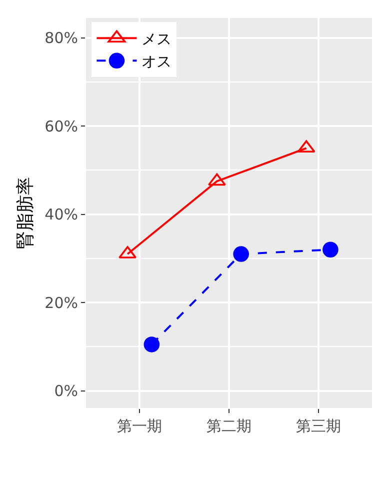  Describe the element at coordinates (61, 215) in the screenshot. I see `y-tick-label: 40%` at that location.